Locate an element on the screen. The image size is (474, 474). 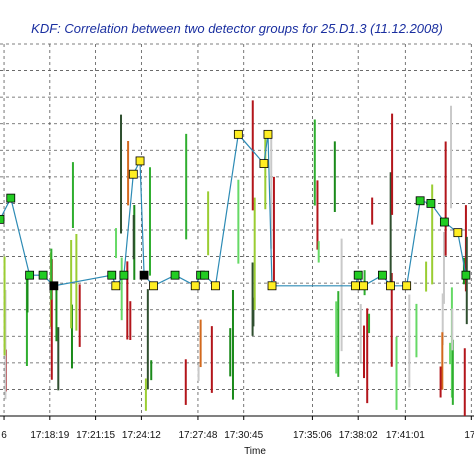
x-tick-label: 17:38:02 is located at coordinates (358, 435).